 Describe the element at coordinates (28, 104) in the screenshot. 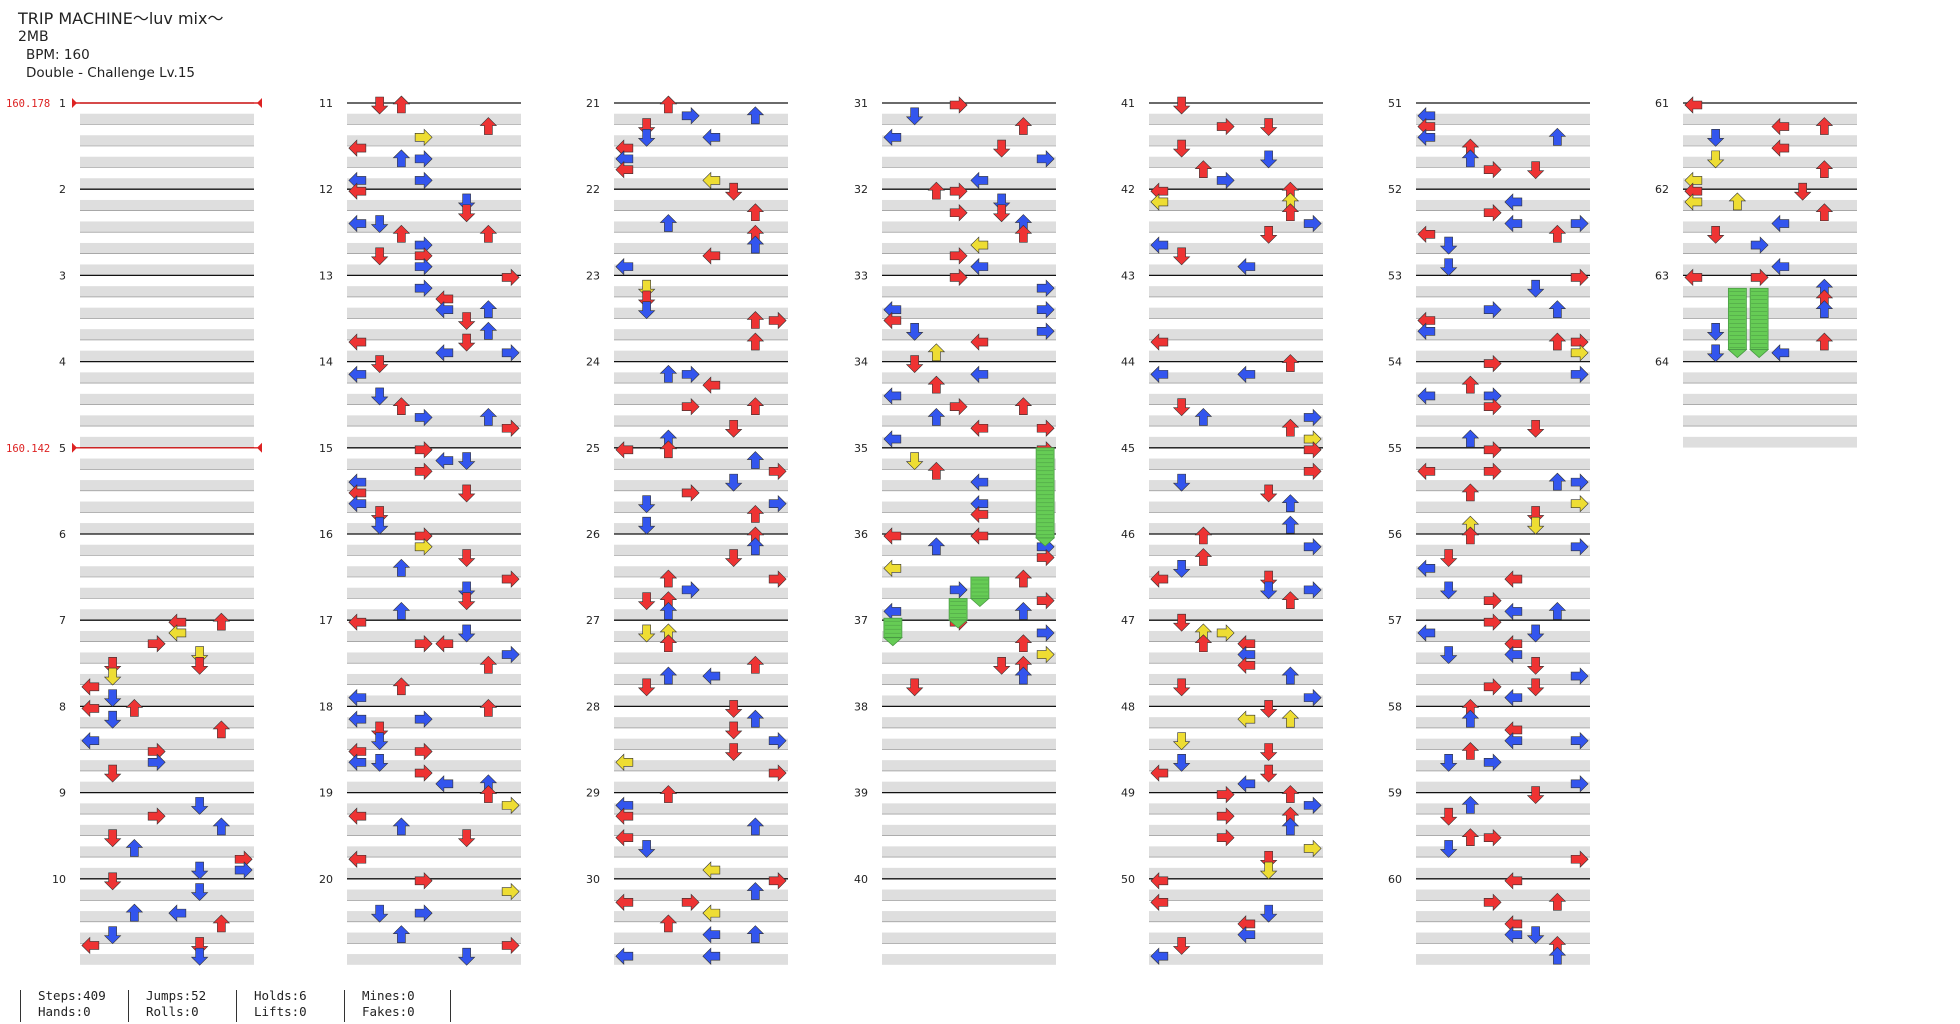

I see `bpm-change-label: 160.178` at that location.